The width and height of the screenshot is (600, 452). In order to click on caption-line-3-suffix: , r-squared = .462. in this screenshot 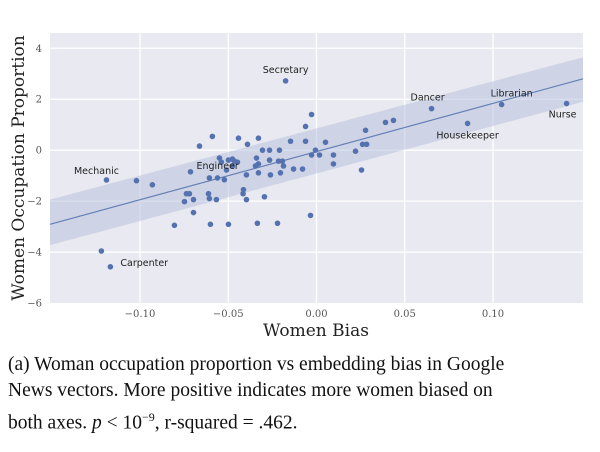, I will do `click(226, 423)`.